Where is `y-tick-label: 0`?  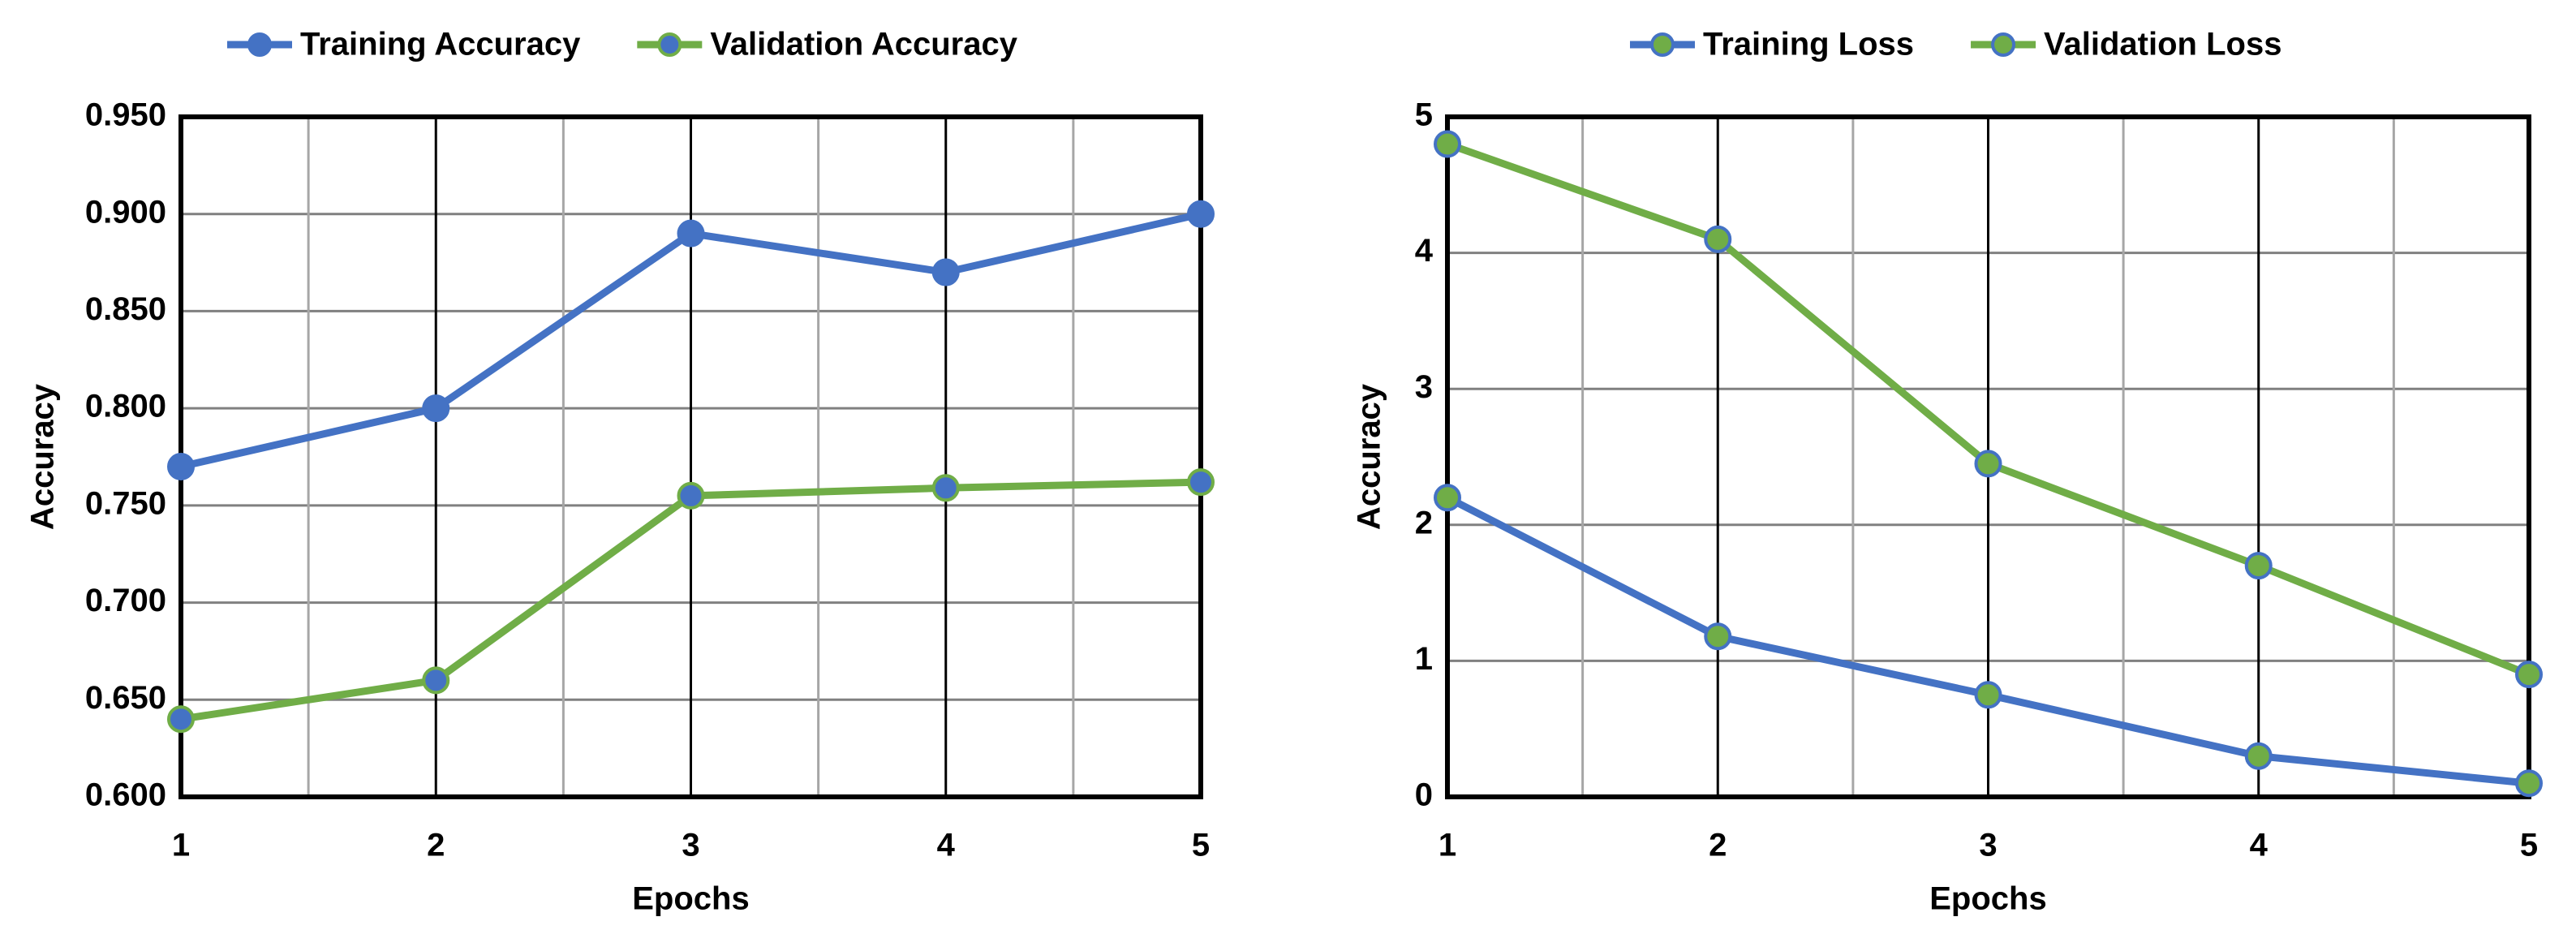
y-tick-label: 0 is located at coordinates (1424, 795).